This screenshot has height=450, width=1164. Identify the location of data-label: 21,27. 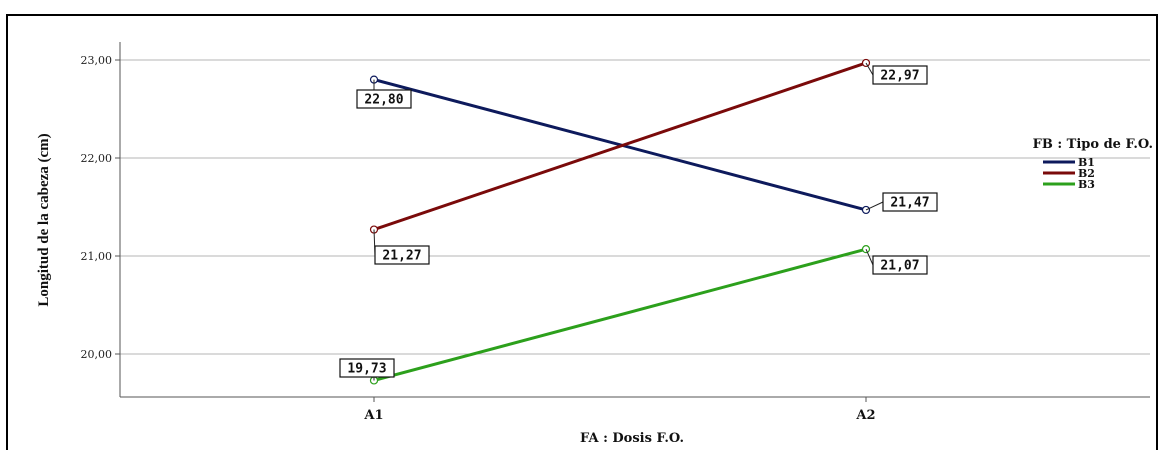
(401, 256).